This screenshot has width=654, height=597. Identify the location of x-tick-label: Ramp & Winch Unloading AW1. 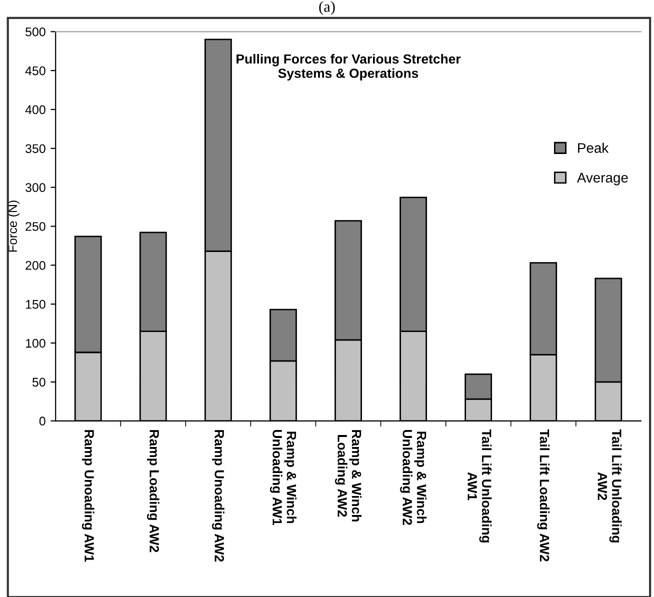
(283, 478).